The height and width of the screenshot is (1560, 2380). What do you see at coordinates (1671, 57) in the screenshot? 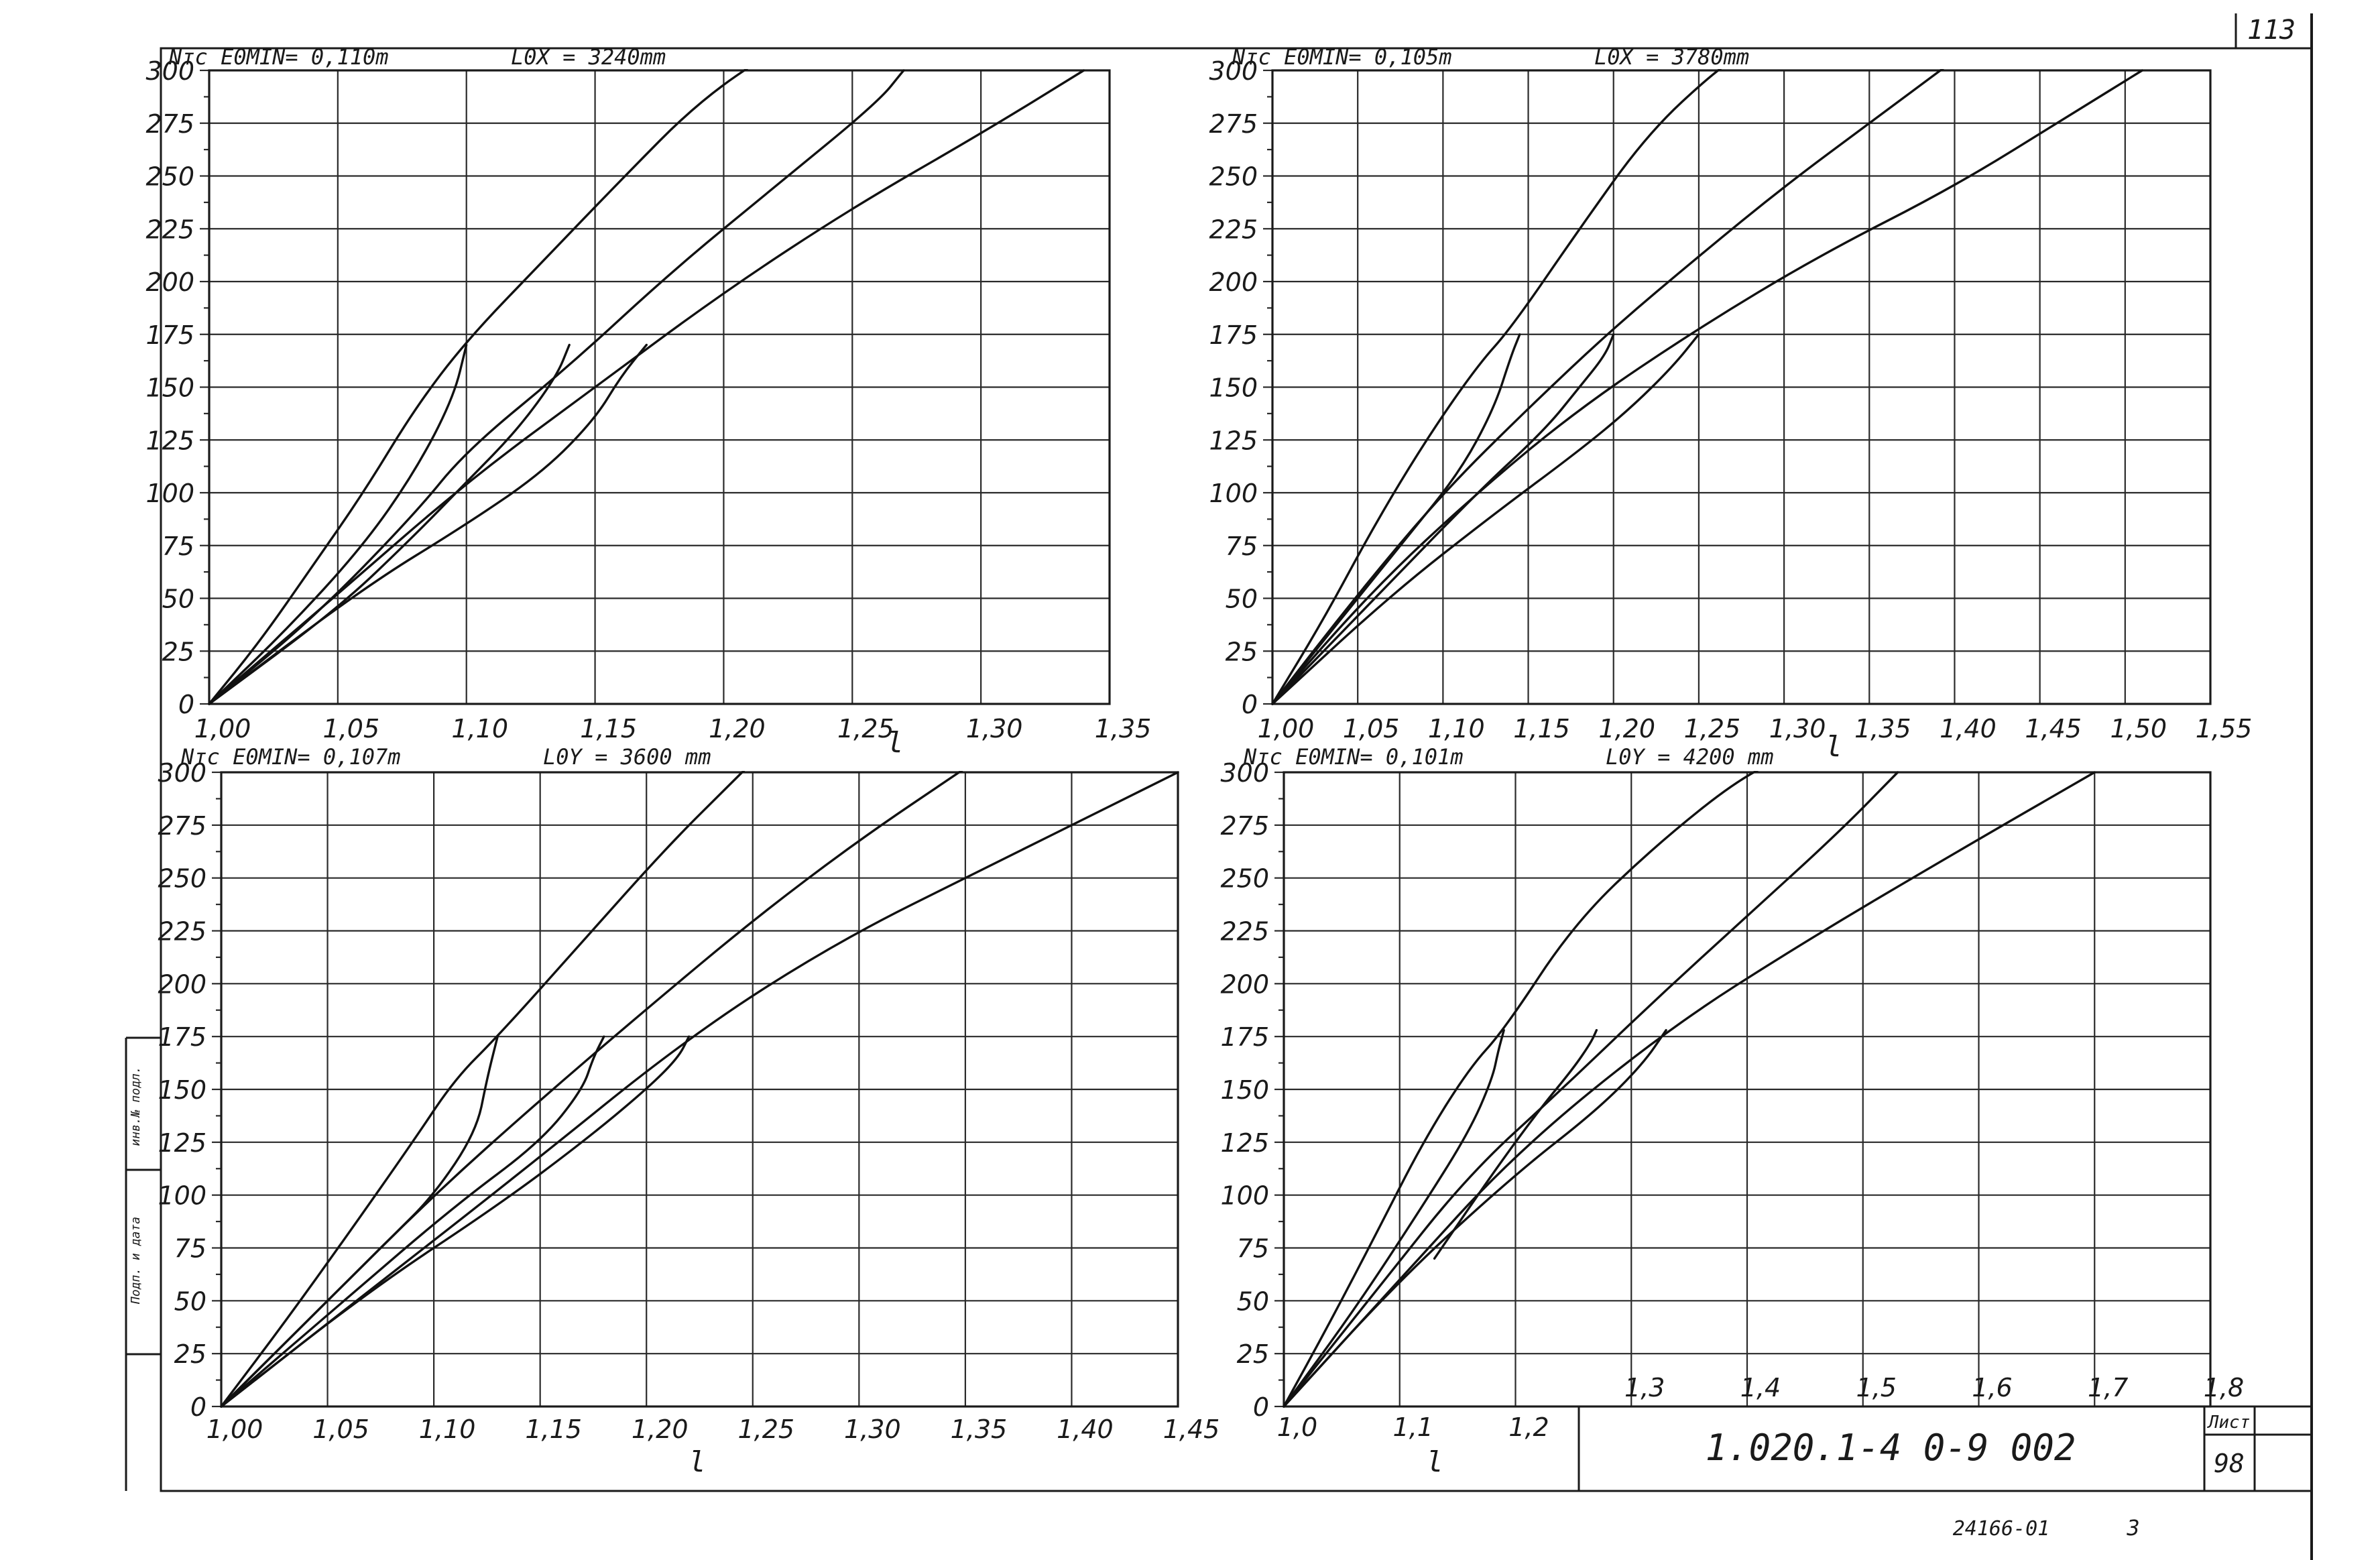
I see `chart-header-right: L0X = 3780mm` at bounding box center [1671, 57].